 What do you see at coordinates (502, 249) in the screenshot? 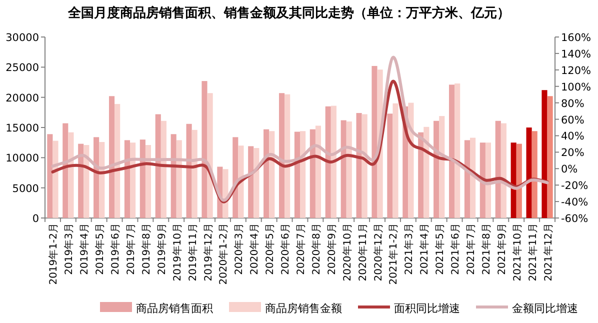
I see `x-tick-label: 2021年9月` at bounding box center [502, 249].